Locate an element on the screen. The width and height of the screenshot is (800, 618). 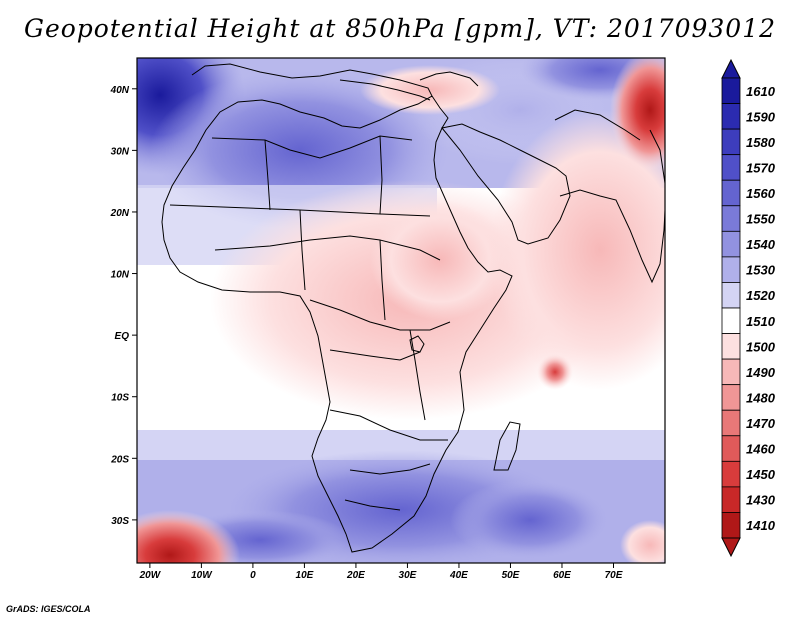
colorbar-label: 1580 is located at coordinates (761, 142).